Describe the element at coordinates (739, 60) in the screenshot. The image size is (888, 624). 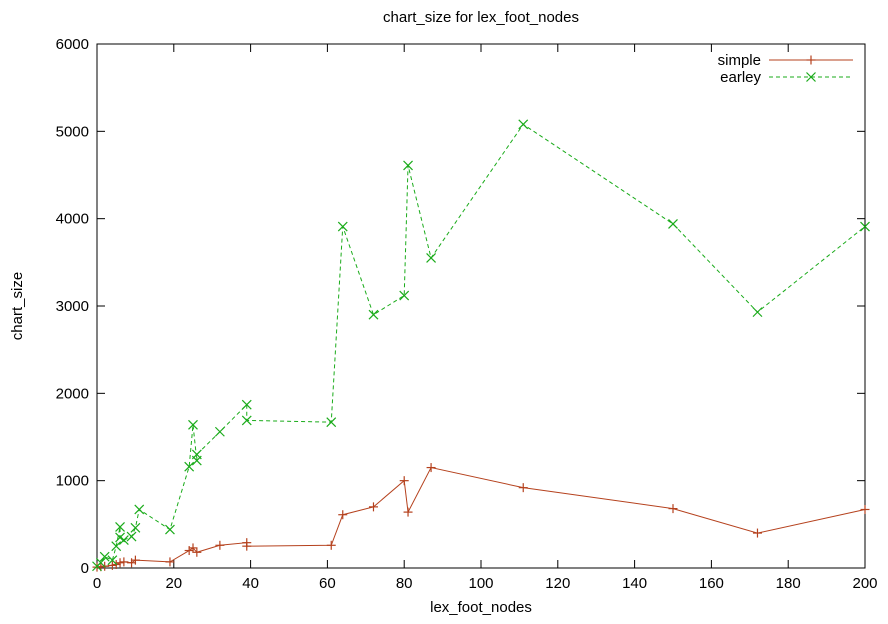
I see `legend-label: simple` at that location.